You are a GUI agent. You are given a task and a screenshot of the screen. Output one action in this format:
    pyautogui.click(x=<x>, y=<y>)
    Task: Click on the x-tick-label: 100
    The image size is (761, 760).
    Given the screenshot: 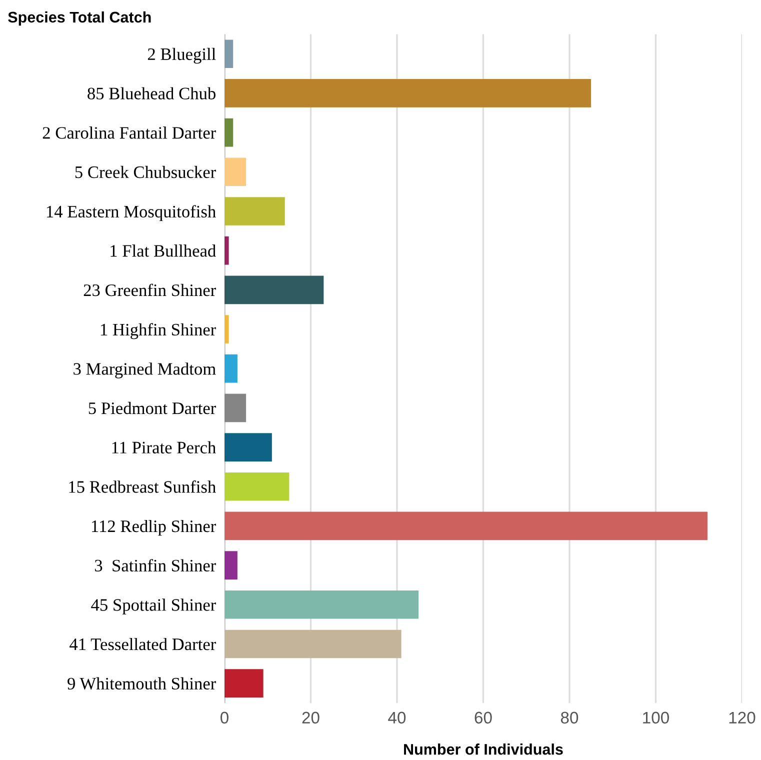 What is the action you would take?
    pyautogui.click(x=656, y=718)
    